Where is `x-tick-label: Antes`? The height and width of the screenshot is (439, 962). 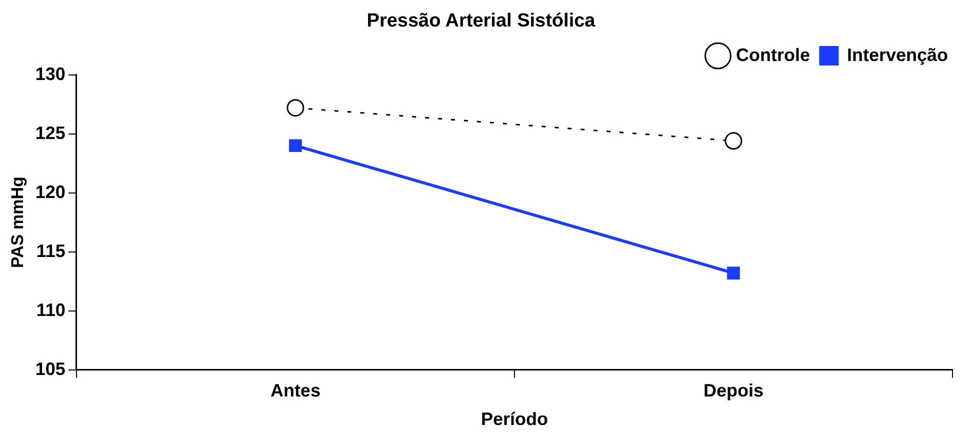
x-tick-label: Antes is located at coordinates (295, 390).